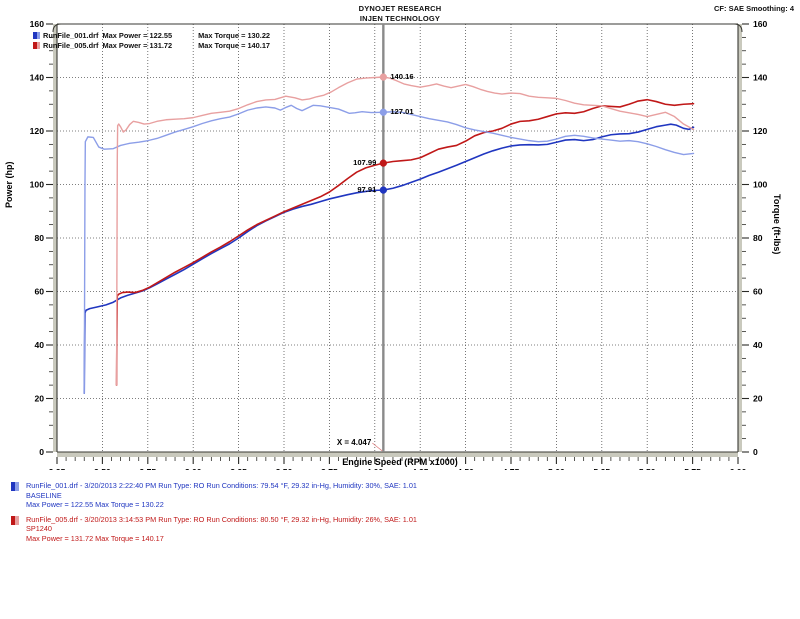 This screenshot has width=800, height=619. I want to click on legend-maxtorque-run2: Max Torque = 140.17, so click(234, 45).